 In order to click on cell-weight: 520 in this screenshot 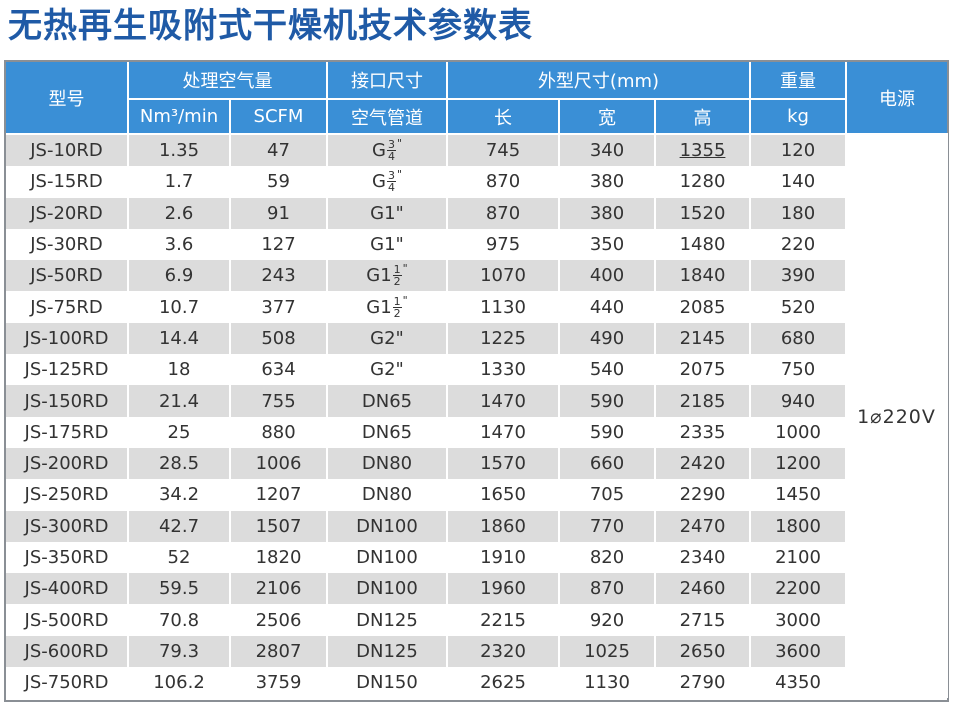, I will do `click(798, 307)`.